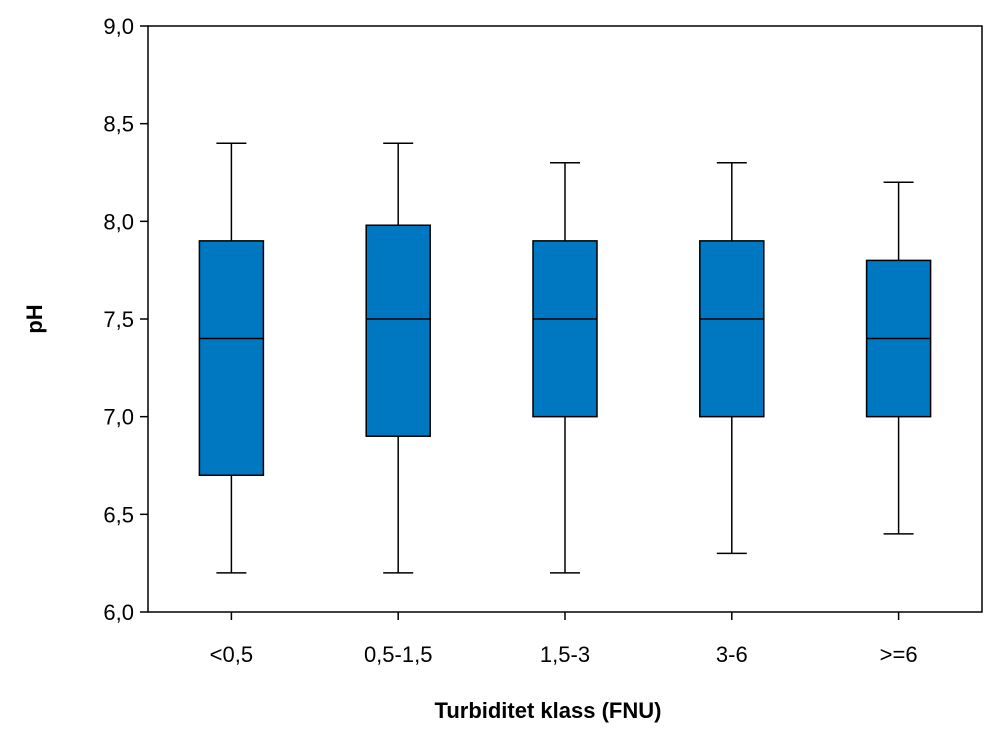 This screenshot has width=1000, height=750. What do you see at coordinates (548, 710) in the screenshot?
I see `x-axis-title: Turbiditet klass (FNU)` at bounding box center [548, 710].